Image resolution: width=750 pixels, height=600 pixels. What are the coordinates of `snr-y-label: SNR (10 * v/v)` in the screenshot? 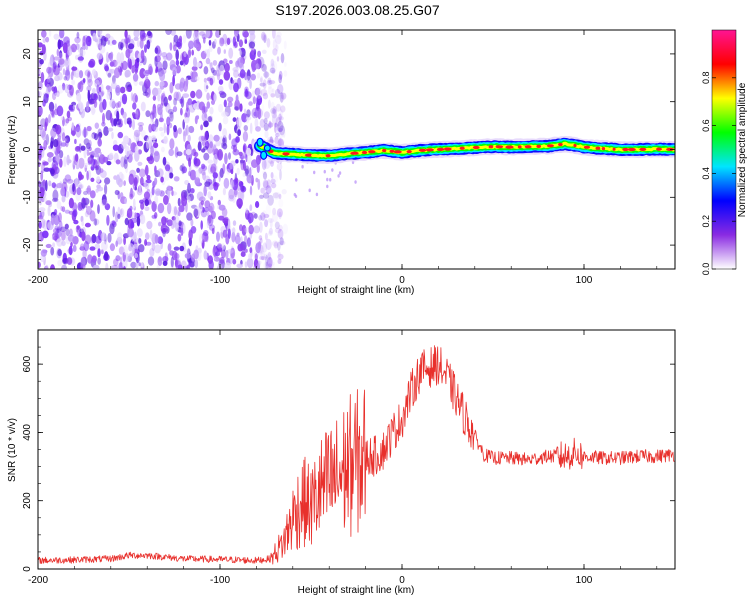 It's located at (12, 450).